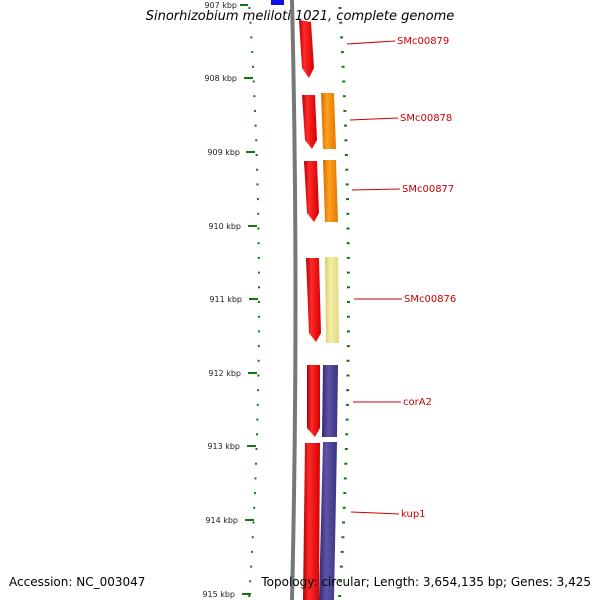  What do you see at coordinates (428, 189) in the screenshot?
I see `gene-label: SMc00877` at bounding box center [428, 189].